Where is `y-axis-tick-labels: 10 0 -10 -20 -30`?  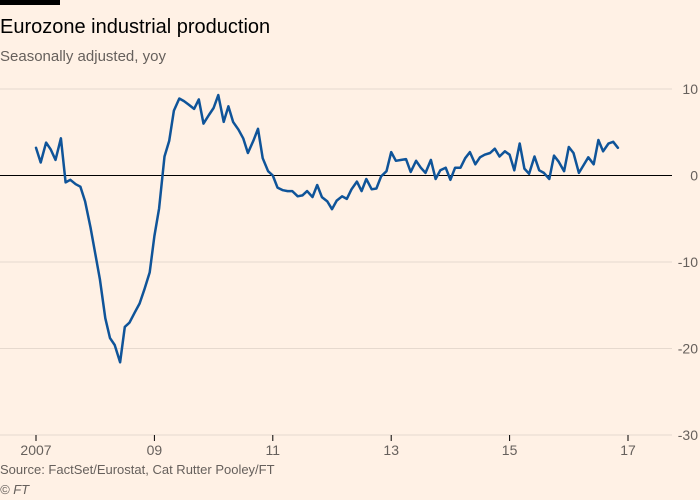
y-axis-tick-labels: 10 0 -10 -20 -30 is located at coordinates (688, 262).